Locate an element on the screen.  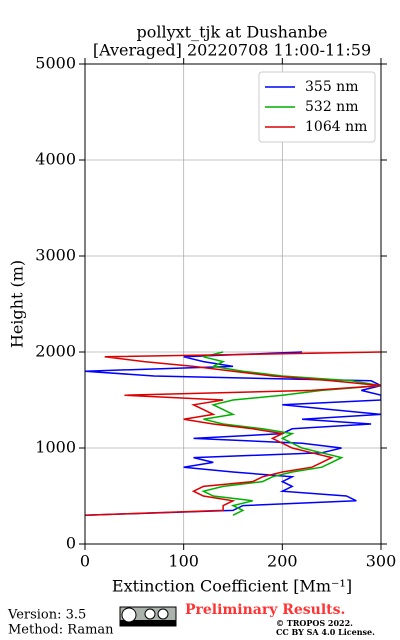
legend-box is located at coordinates (317, 107).